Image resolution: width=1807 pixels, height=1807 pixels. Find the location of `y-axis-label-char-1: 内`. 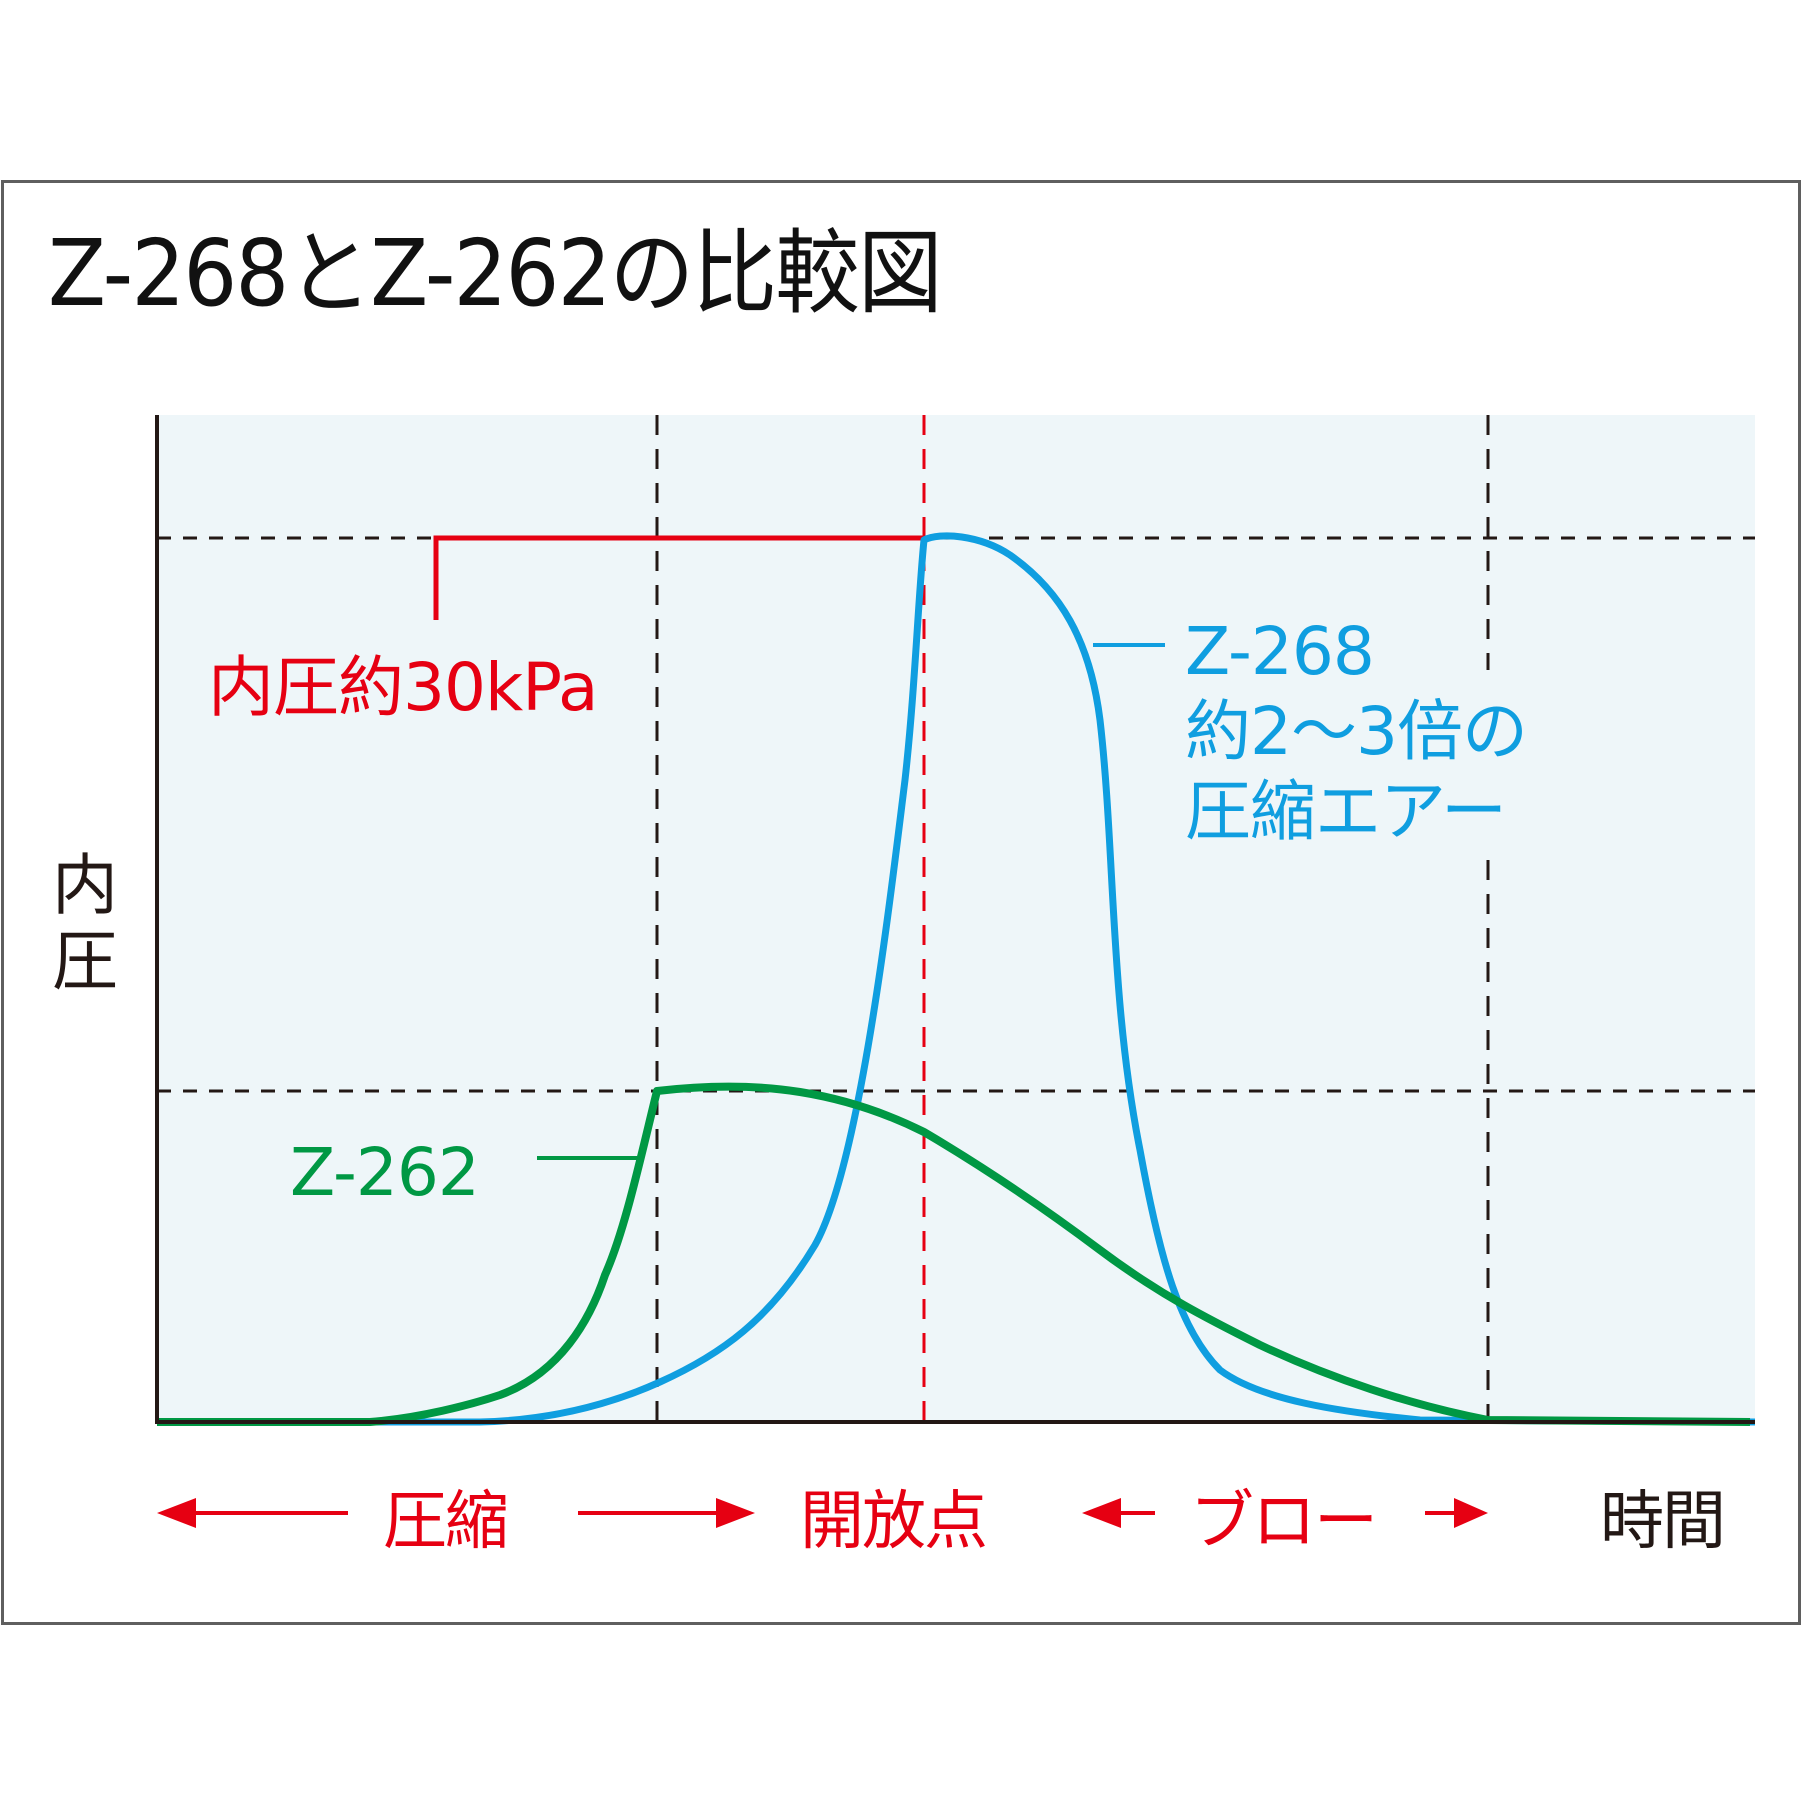

y-axis-label-char-1: 内 is located at coordinates (85, 885).